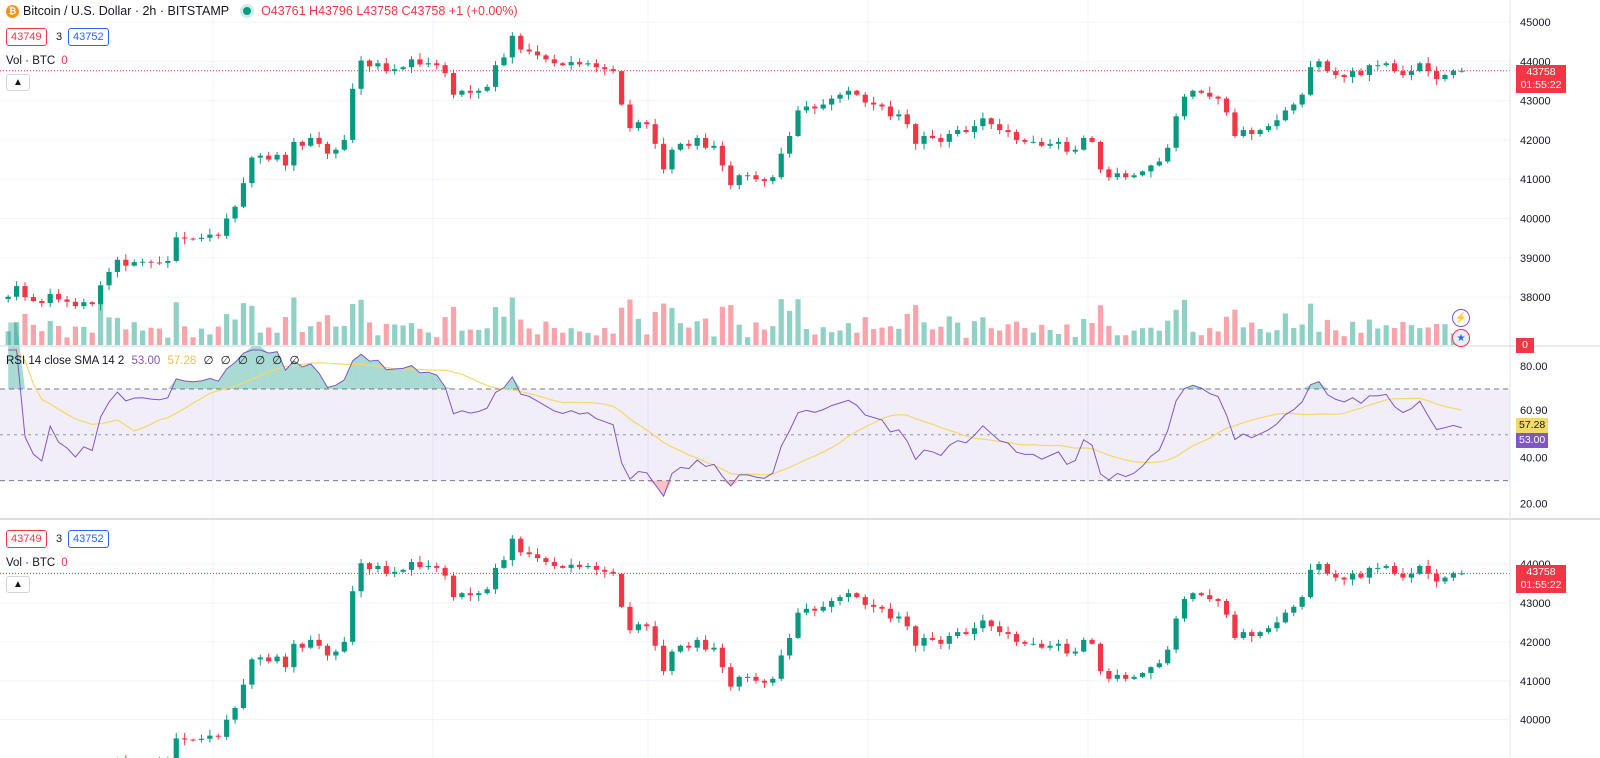  What do you see at coordinates (126, 11) in the screenshot?
I see `symbol-title: Bitcoin / U.S. Dollar · 2h · BITSTAMP` at bounding box center [126, 11].